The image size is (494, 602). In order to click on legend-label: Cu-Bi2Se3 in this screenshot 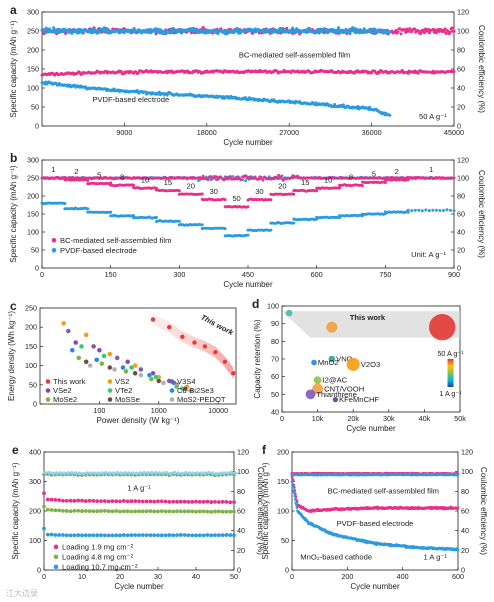, I will do `click(195, 390)`.